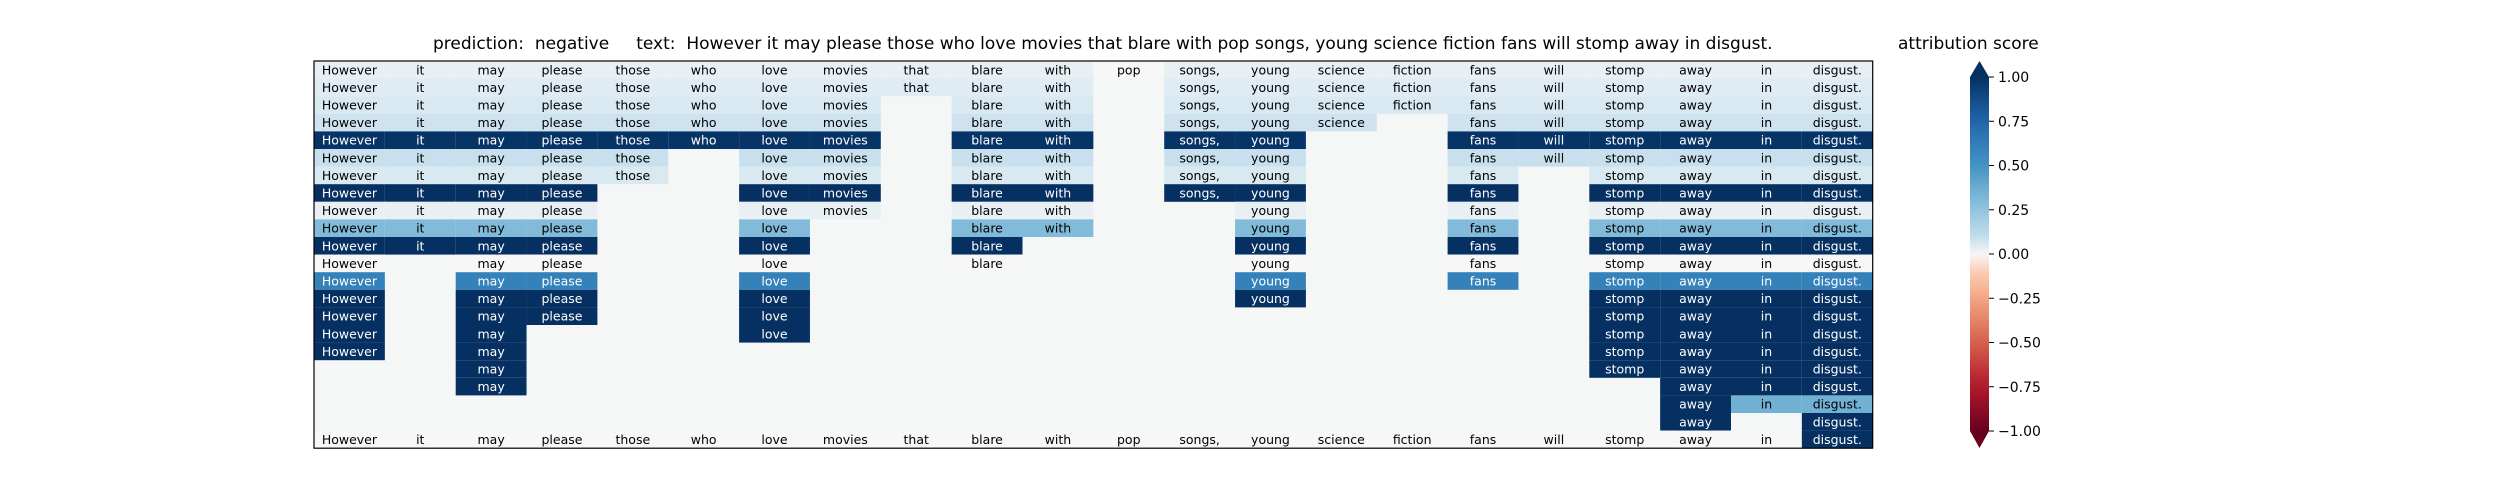 Image resolution: width=2500 pixels, height=500 pixels. What do you see at coordinates (1058, 87) in the screenshot?
I see `token-label: with` at bounding box center [1058, 87].